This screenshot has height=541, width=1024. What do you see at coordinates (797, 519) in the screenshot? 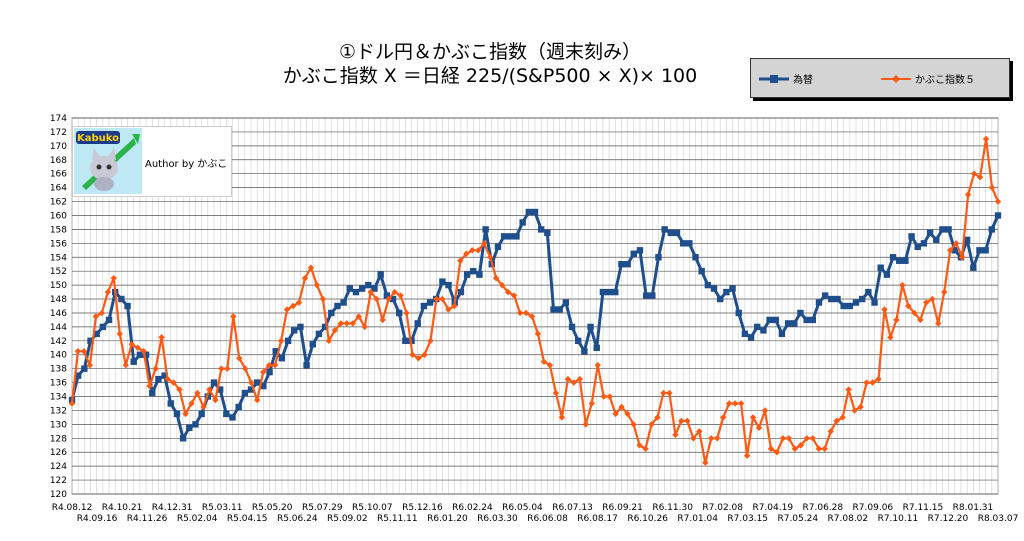
I see `x-tick-label: R7.05.24` at bounding box center [797, 519].